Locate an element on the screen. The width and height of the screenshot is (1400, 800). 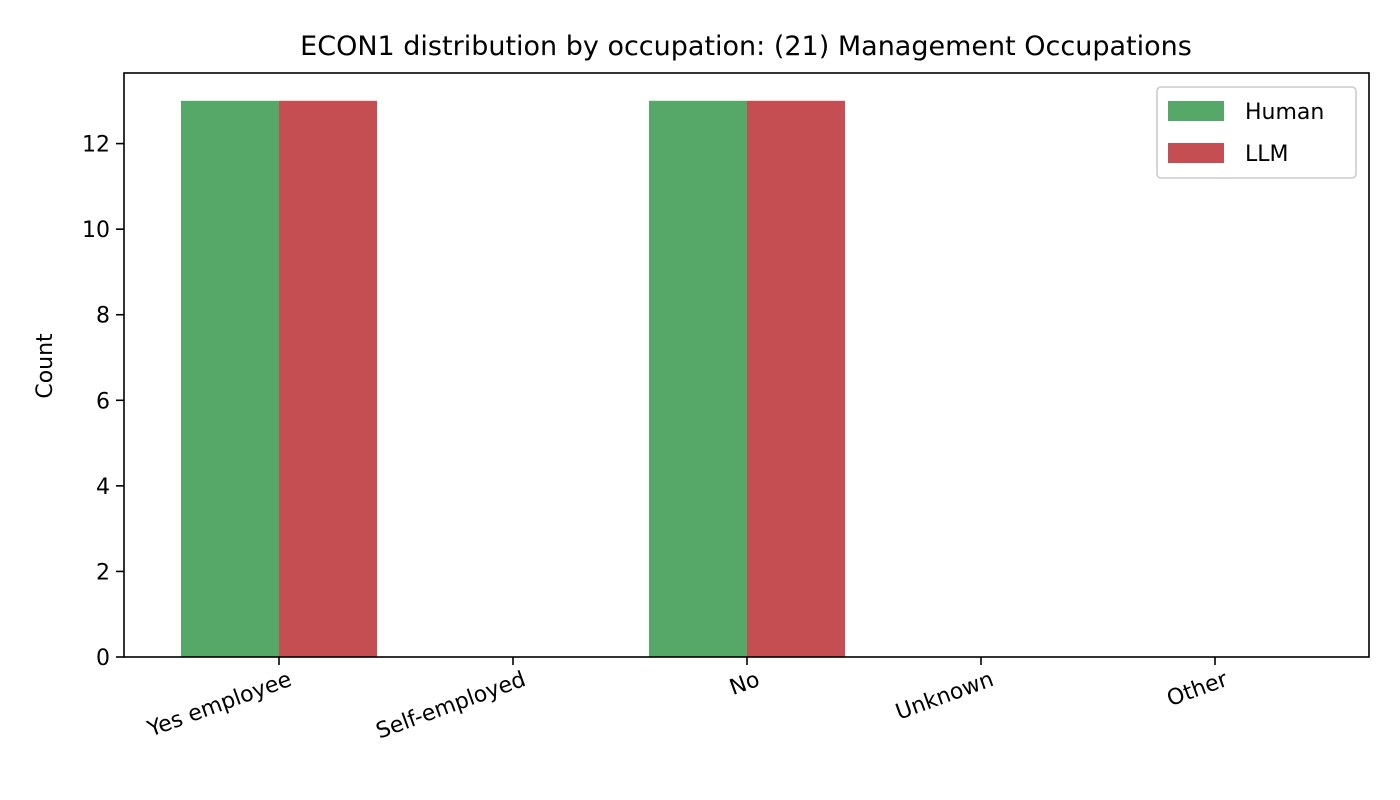
x-tick-label: No is located at coordinates (744, 684).